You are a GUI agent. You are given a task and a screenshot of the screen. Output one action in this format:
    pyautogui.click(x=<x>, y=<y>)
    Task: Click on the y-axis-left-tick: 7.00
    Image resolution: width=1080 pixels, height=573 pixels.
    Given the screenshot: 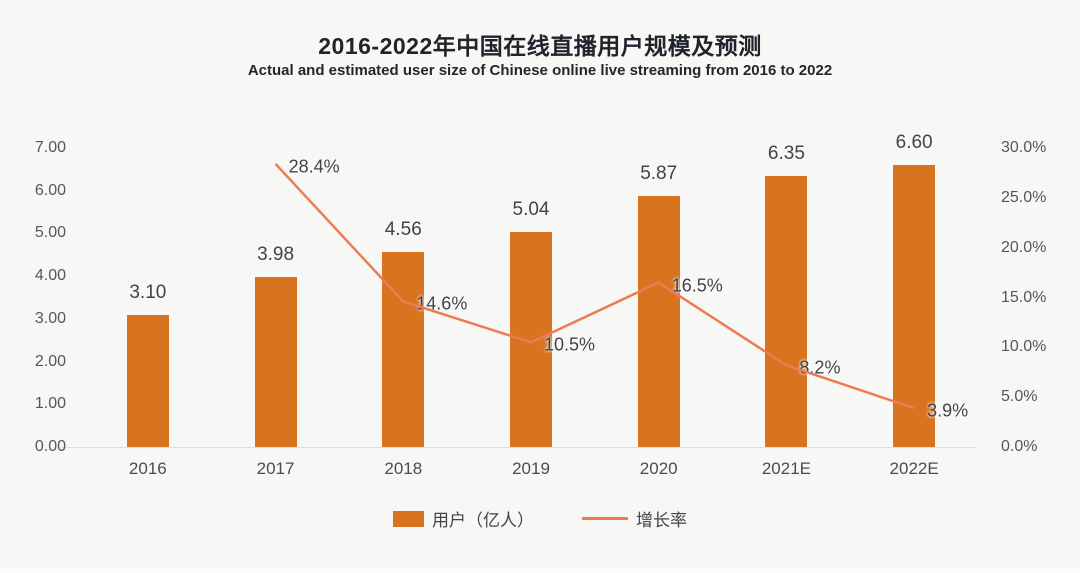 What is the action you would take?
    pyautogui.click(x=50, y=147)
    